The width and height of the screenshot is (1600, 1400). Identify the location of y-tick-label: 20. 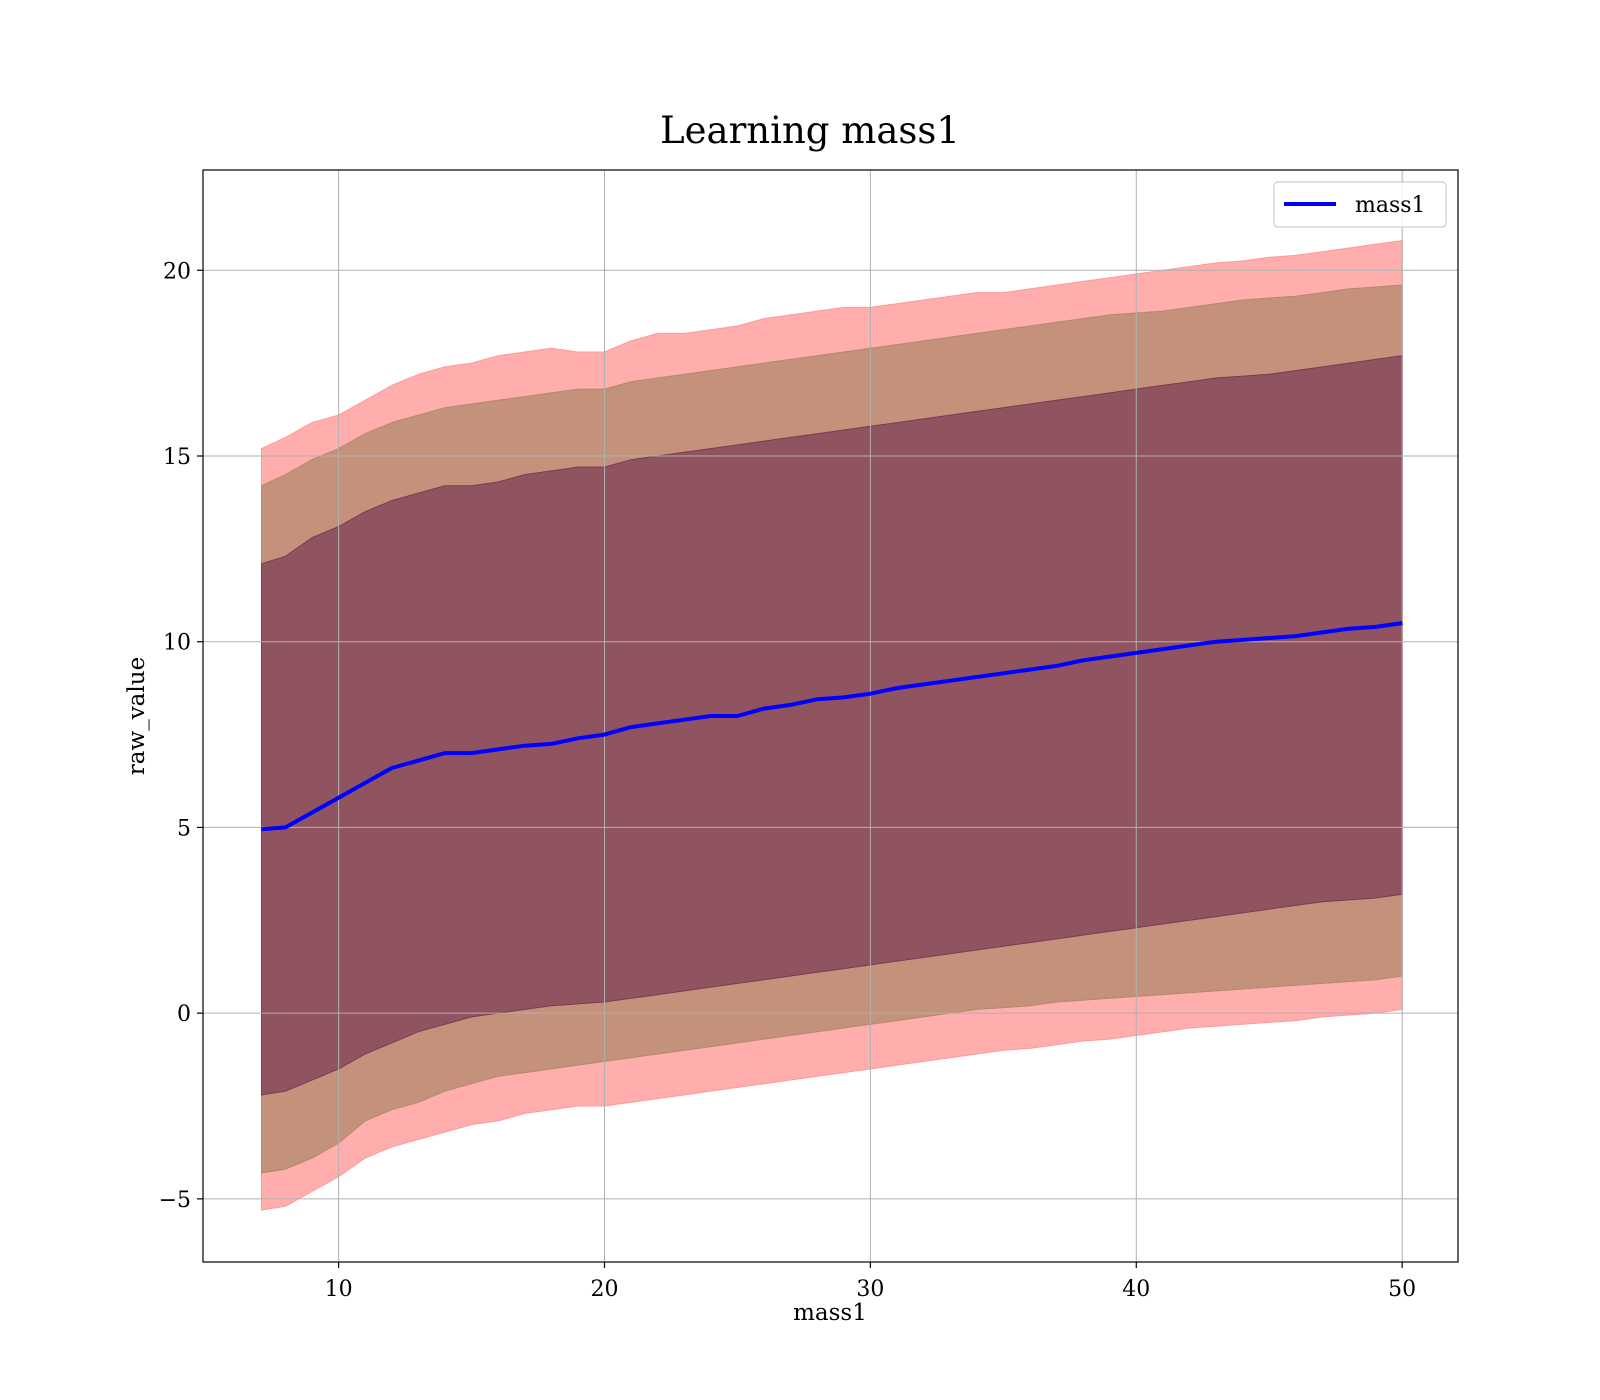
(177, 271).